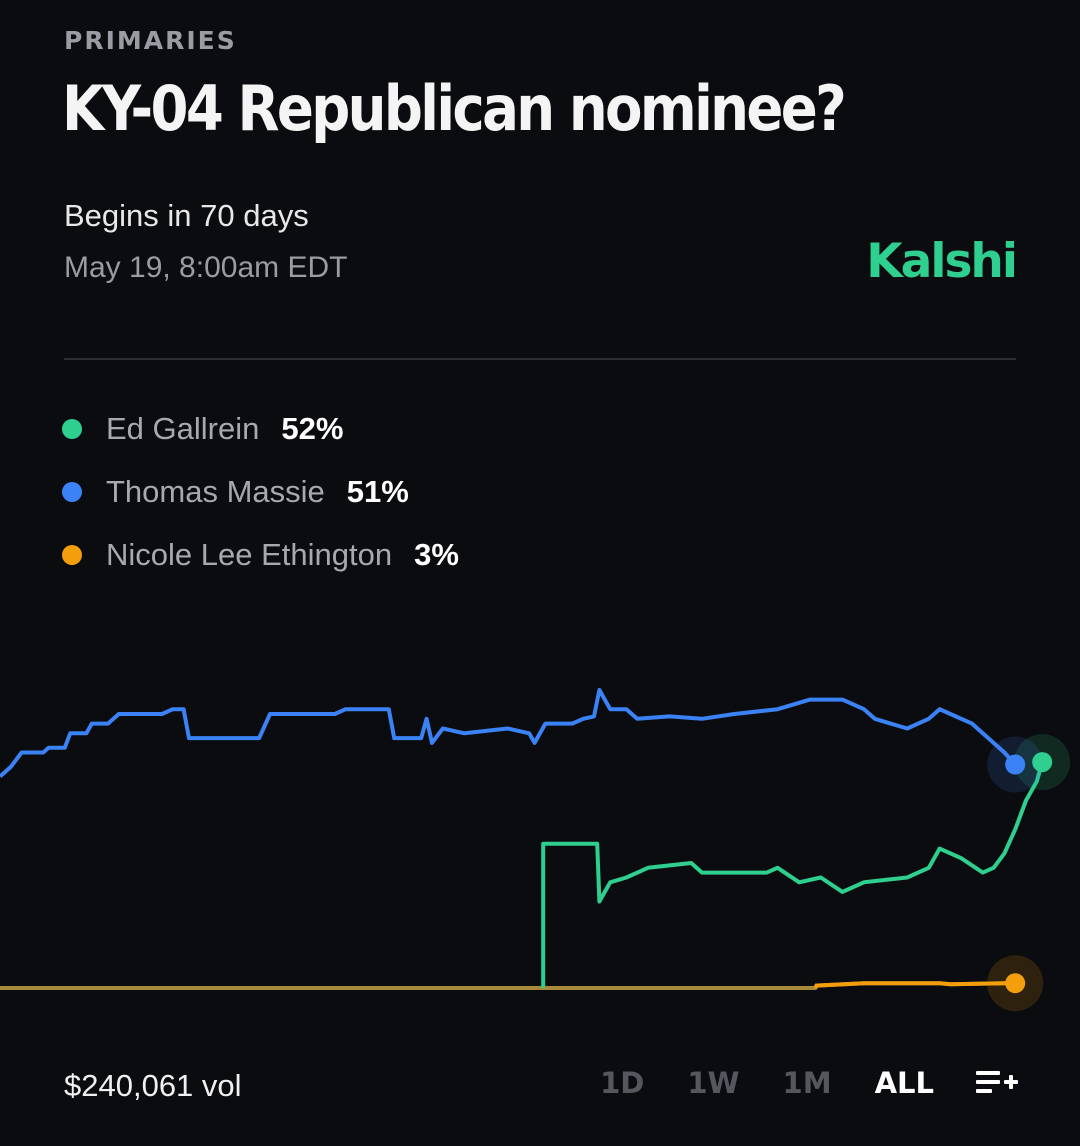 Image resolution: width=1080 pixels, height=1146 pixels. Describe the element at coordinates (942, 261) in the screenshot. I see `kalshi-logo: Kalshi` at that location.